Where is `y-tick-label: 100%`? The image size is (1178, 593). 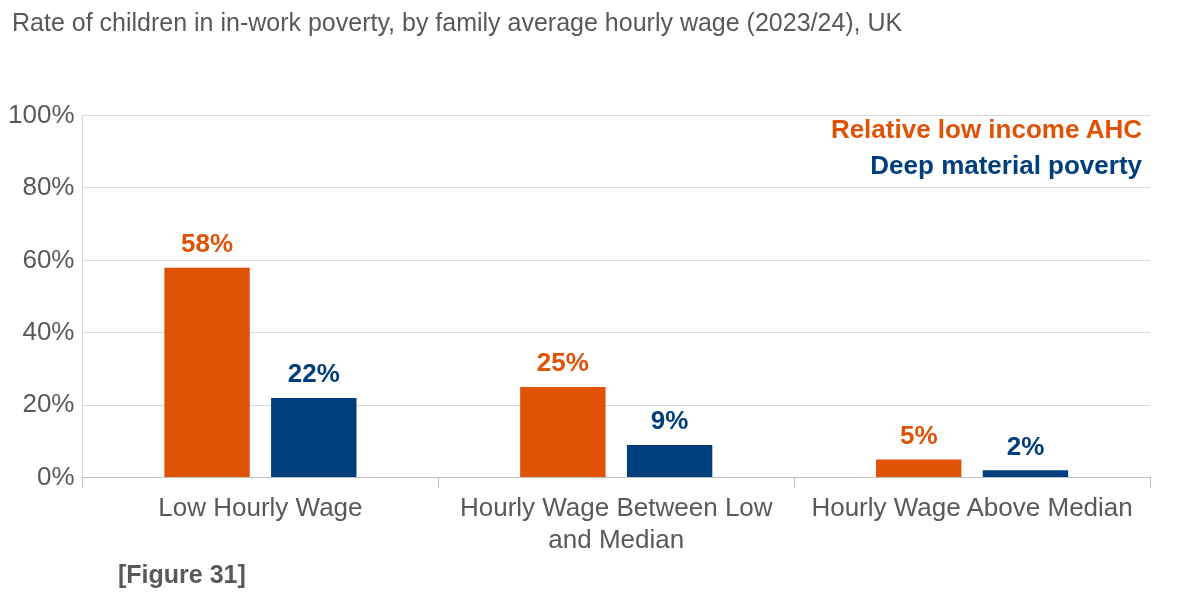
y-tick-label: 100% is located at coordinates (41, 113).